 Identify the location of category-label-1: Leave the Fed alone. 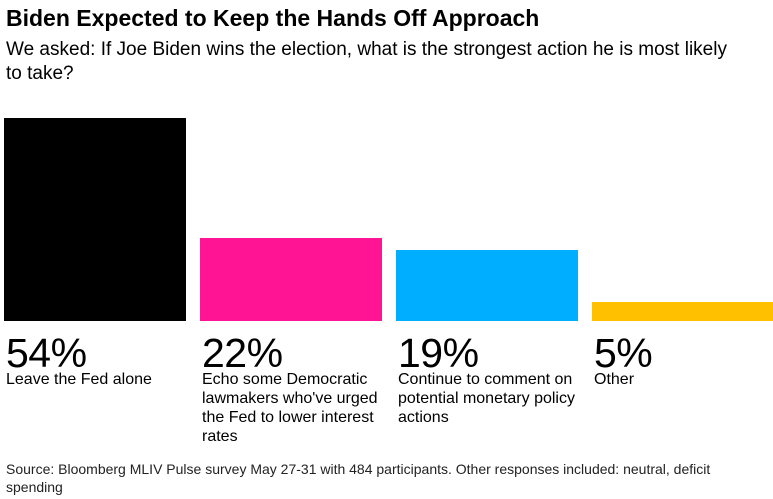
(79, 379).